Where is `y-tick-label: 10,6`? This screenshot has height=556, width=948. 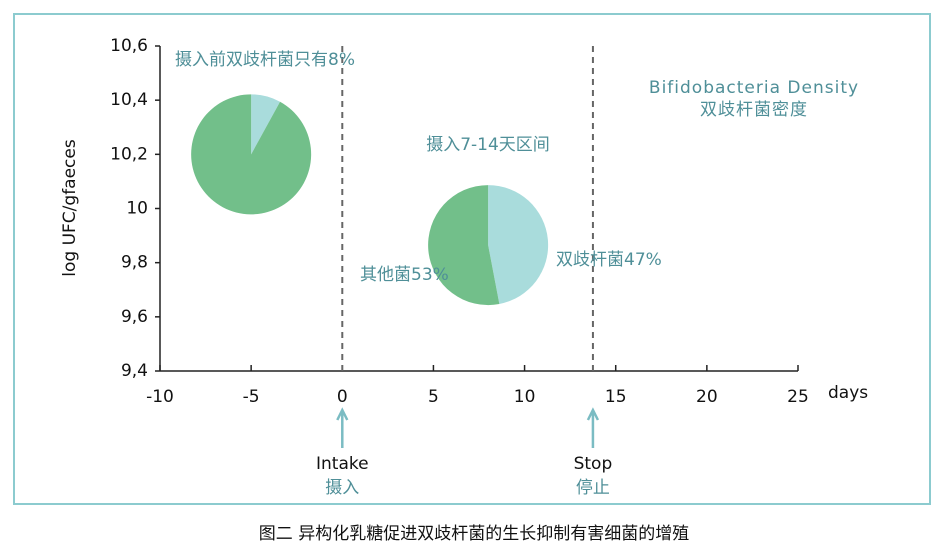
y-tick-label: 10,6 is located at coordinates (129, 46).